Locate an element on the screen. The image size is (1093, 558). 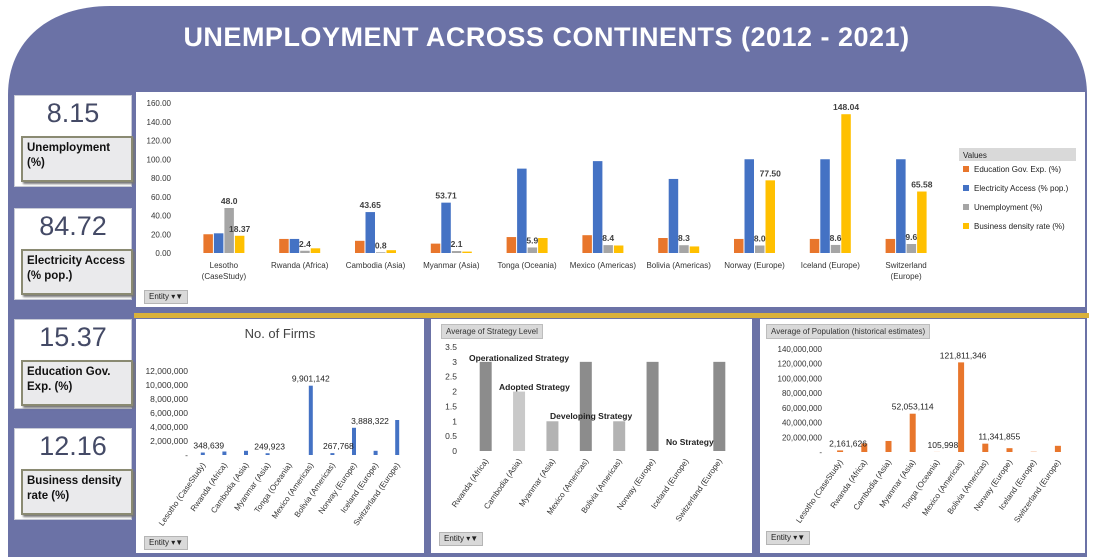
section-divider is located at coordinates (611, 315).